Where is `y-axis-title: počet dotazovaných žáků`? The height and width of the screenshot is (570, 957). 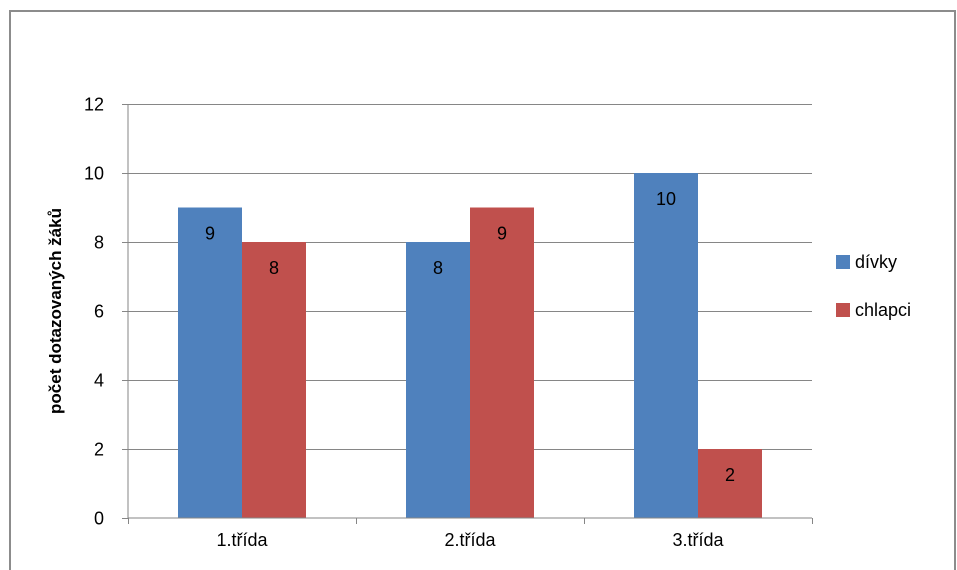 y-axis-title: počet dotazovaných žáků is located at coordinates (55, 311).